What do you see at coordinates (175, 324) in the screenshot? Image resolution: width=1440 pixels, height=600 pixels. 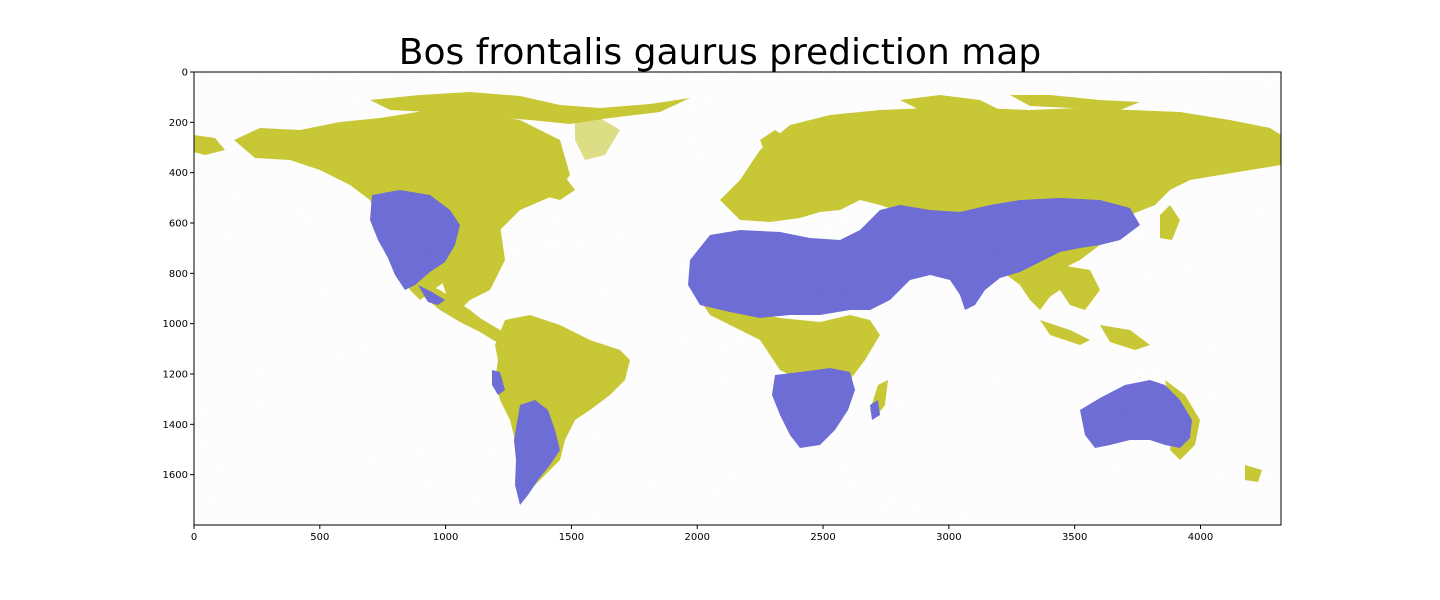 I see `y-tick-label: 1000` at bounding box center [175, 324].